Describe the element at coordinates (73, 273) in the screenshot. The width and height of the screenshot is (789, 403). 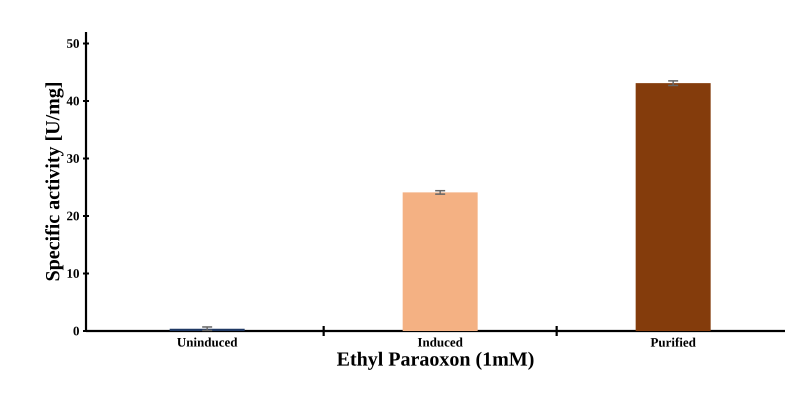
I see `y-tick-label: 10` at that location.